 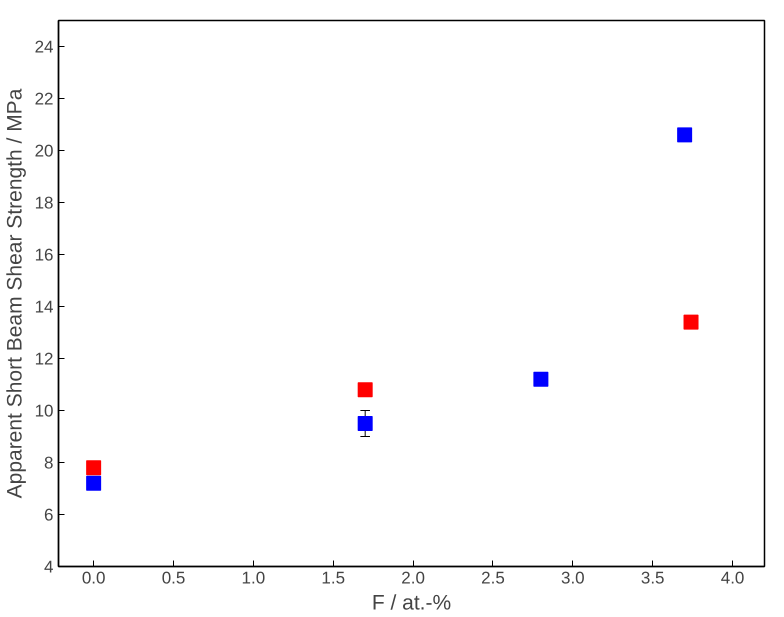 What do you see at coordinates (413, 578) in the screenshot?
I see `x-tick-label: 2.0` at bounding box center [413, 578].